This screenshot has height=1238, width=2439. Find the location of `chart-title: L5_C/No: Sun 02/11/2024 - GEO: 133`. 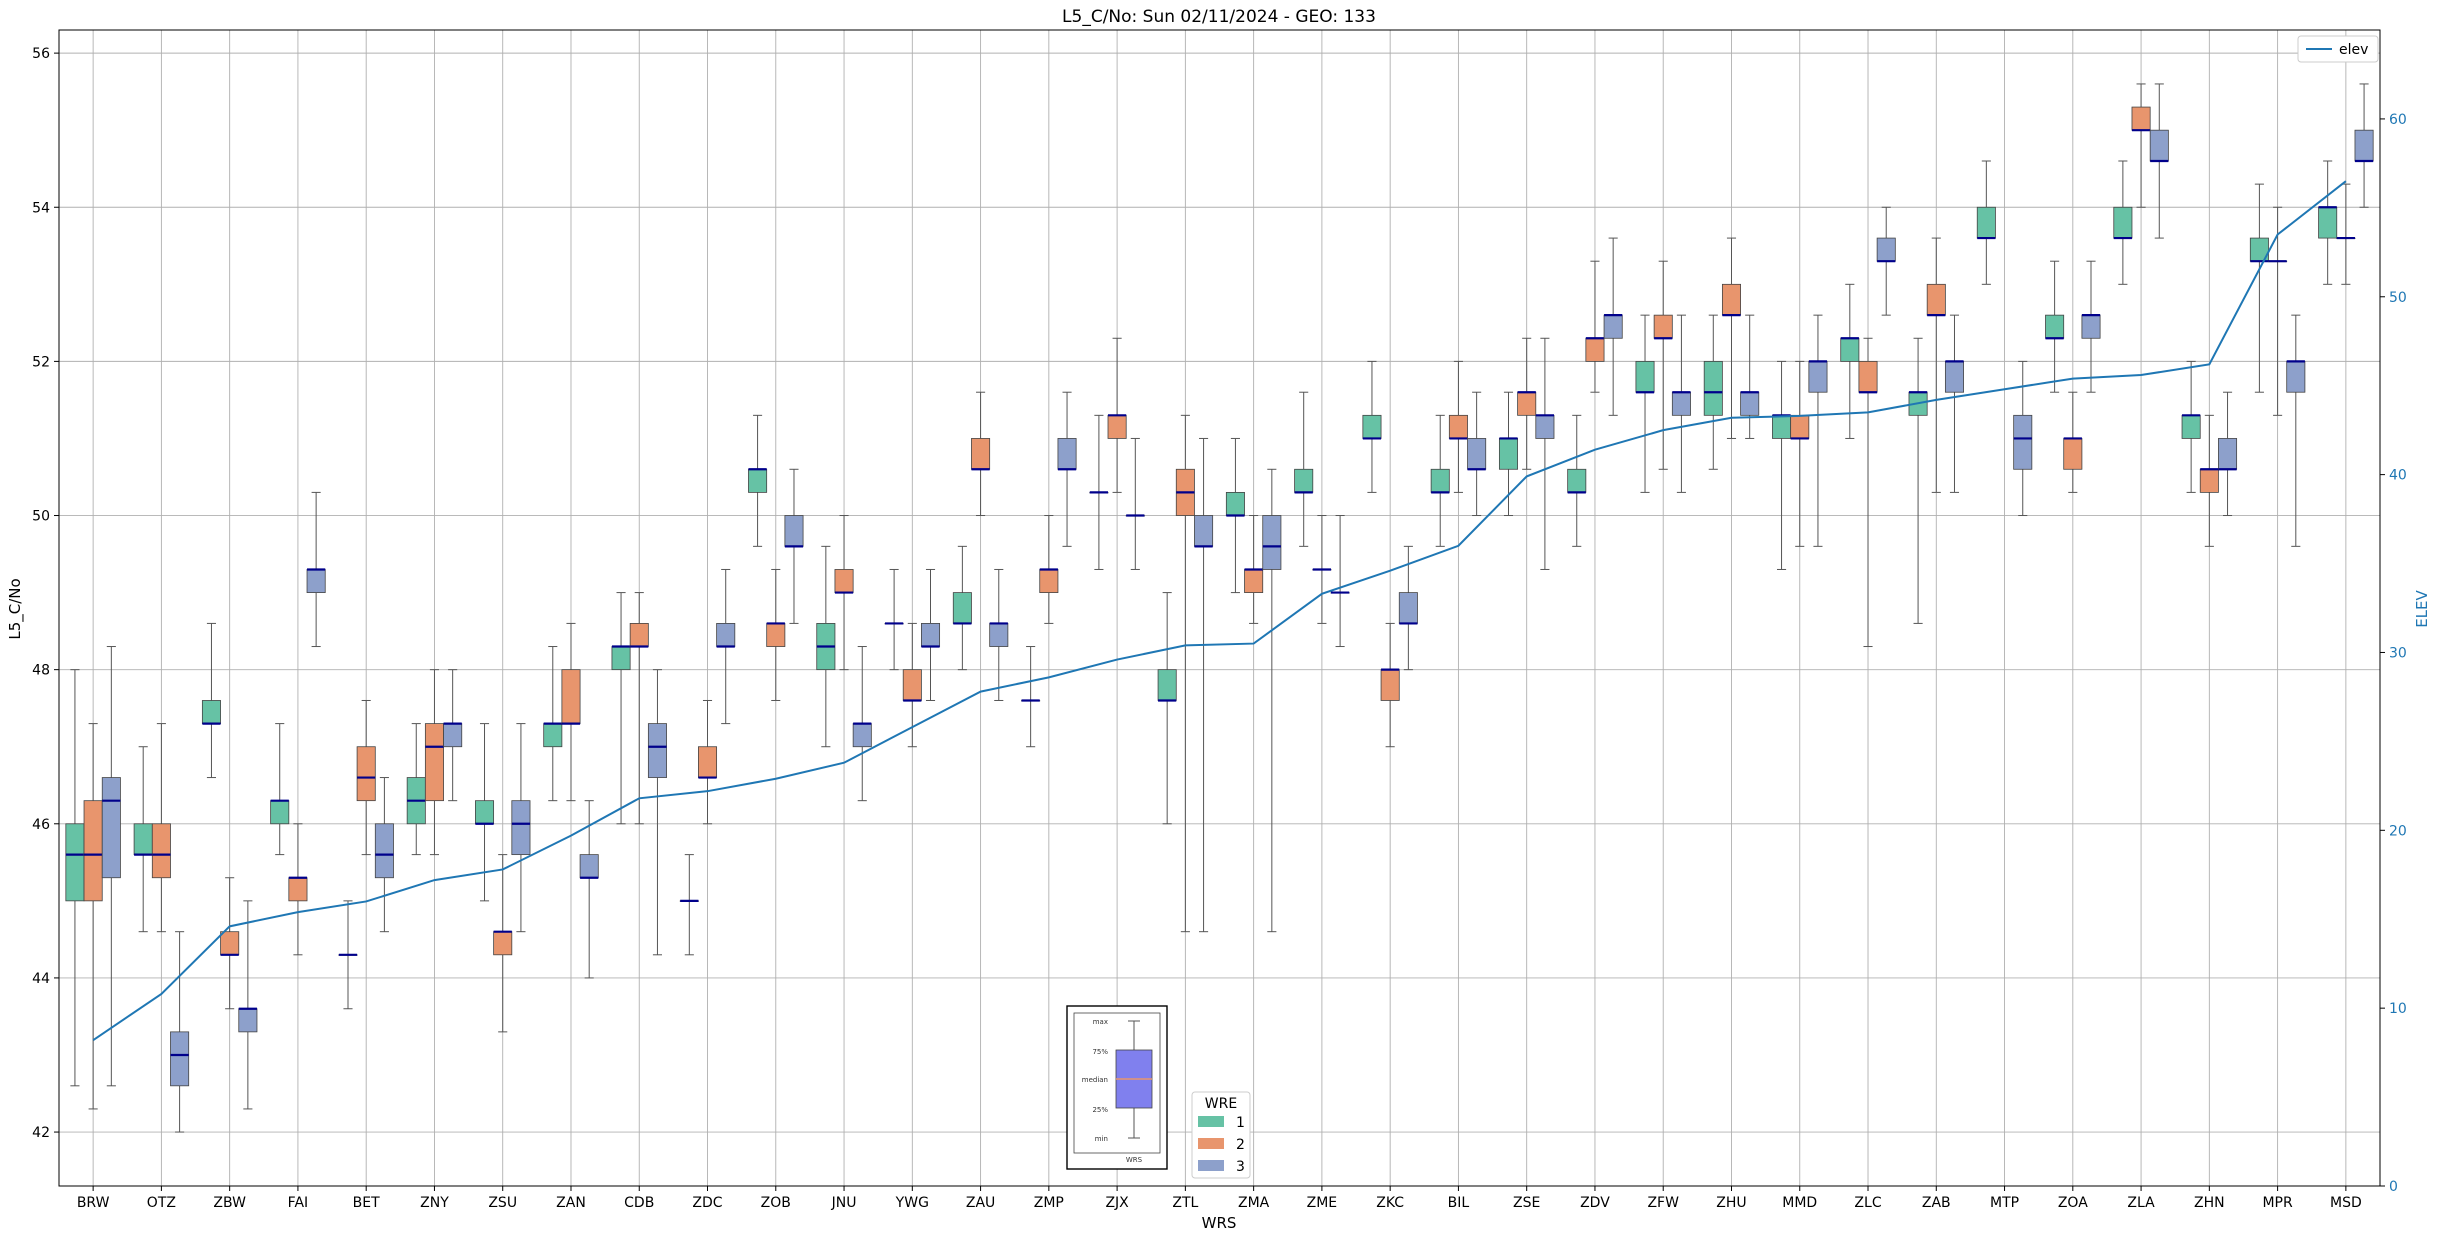

chart-title: L5_C/No: Sun 02/11/2024 - GEO: 133 is located at coordinates (1219, 17).